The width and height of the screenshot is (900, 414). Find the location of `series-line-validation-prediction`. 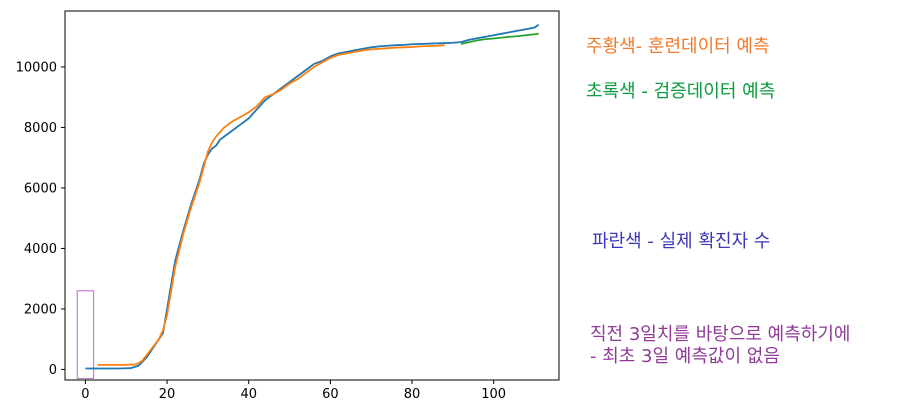

series-line-validation-prediction is located at coordinates (499, 38).